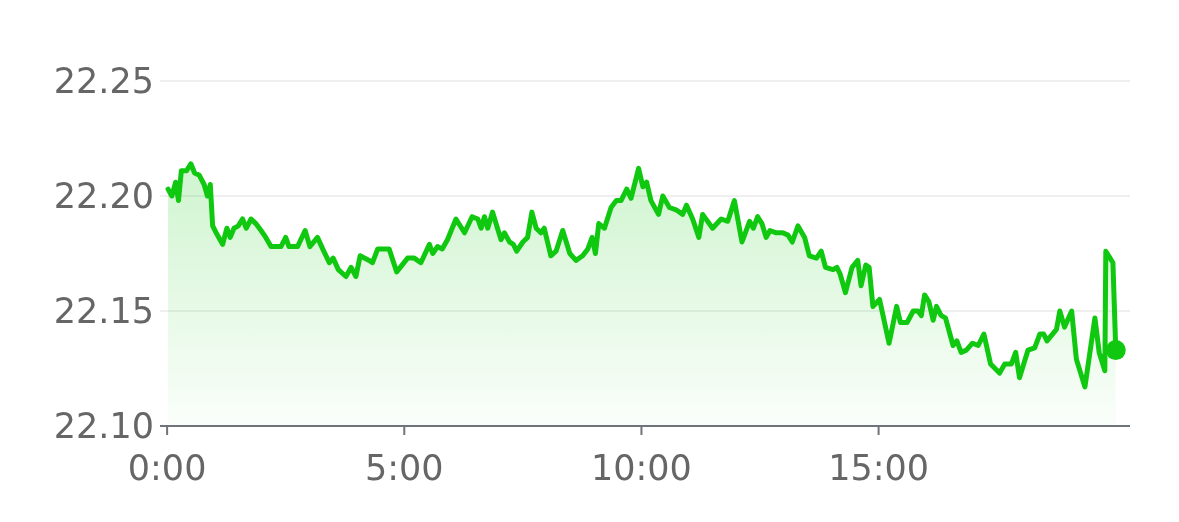  I want to click on x-tick-label: 10:00, so click(641, 467).